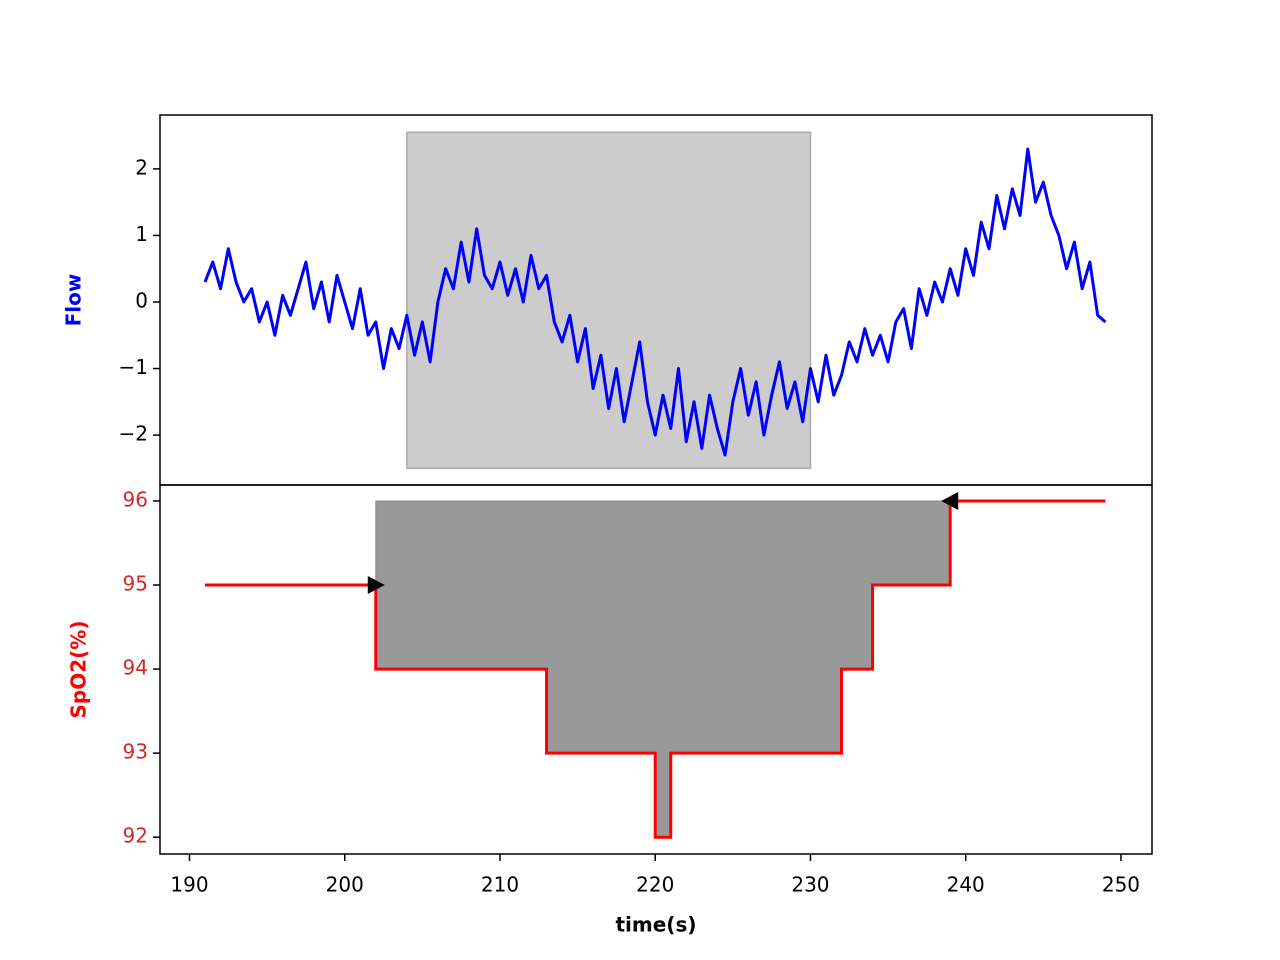  Describe the element at coordinates (79, 670) in the screenshot. I see `y-axis-label: SpO2(%)` at that location.